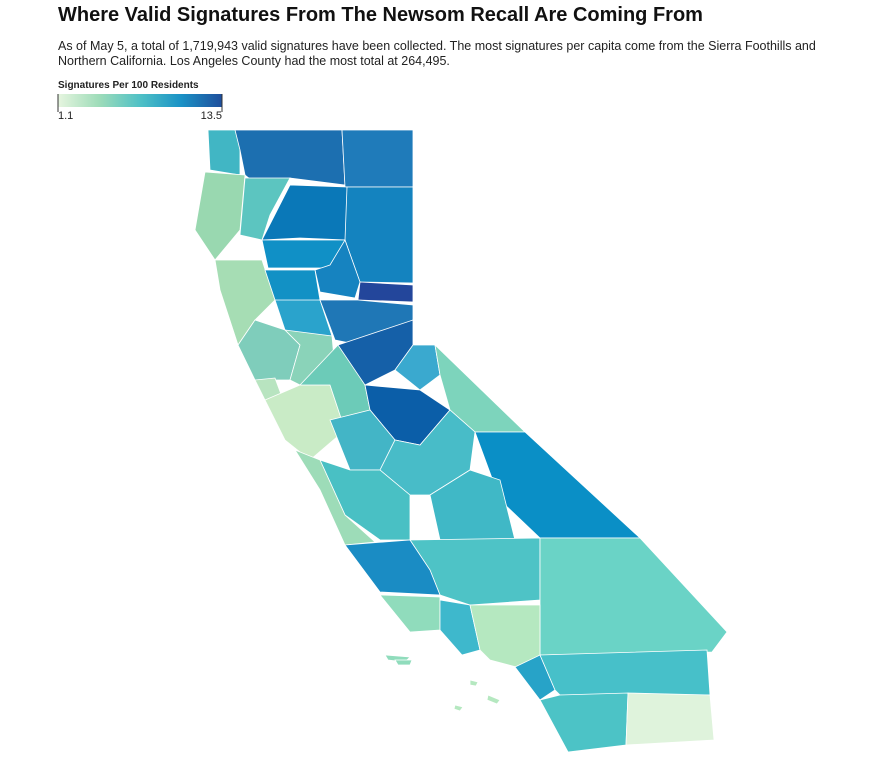  What do you see at coordinates (140, 100) in the screenshot?
I see `legend-scale` at bounding box center [140, 100].